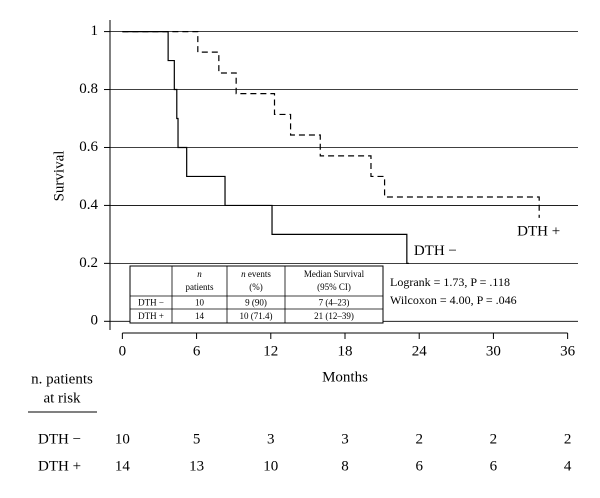  I want to click on x-tick-label: 12, so click(270, 351).